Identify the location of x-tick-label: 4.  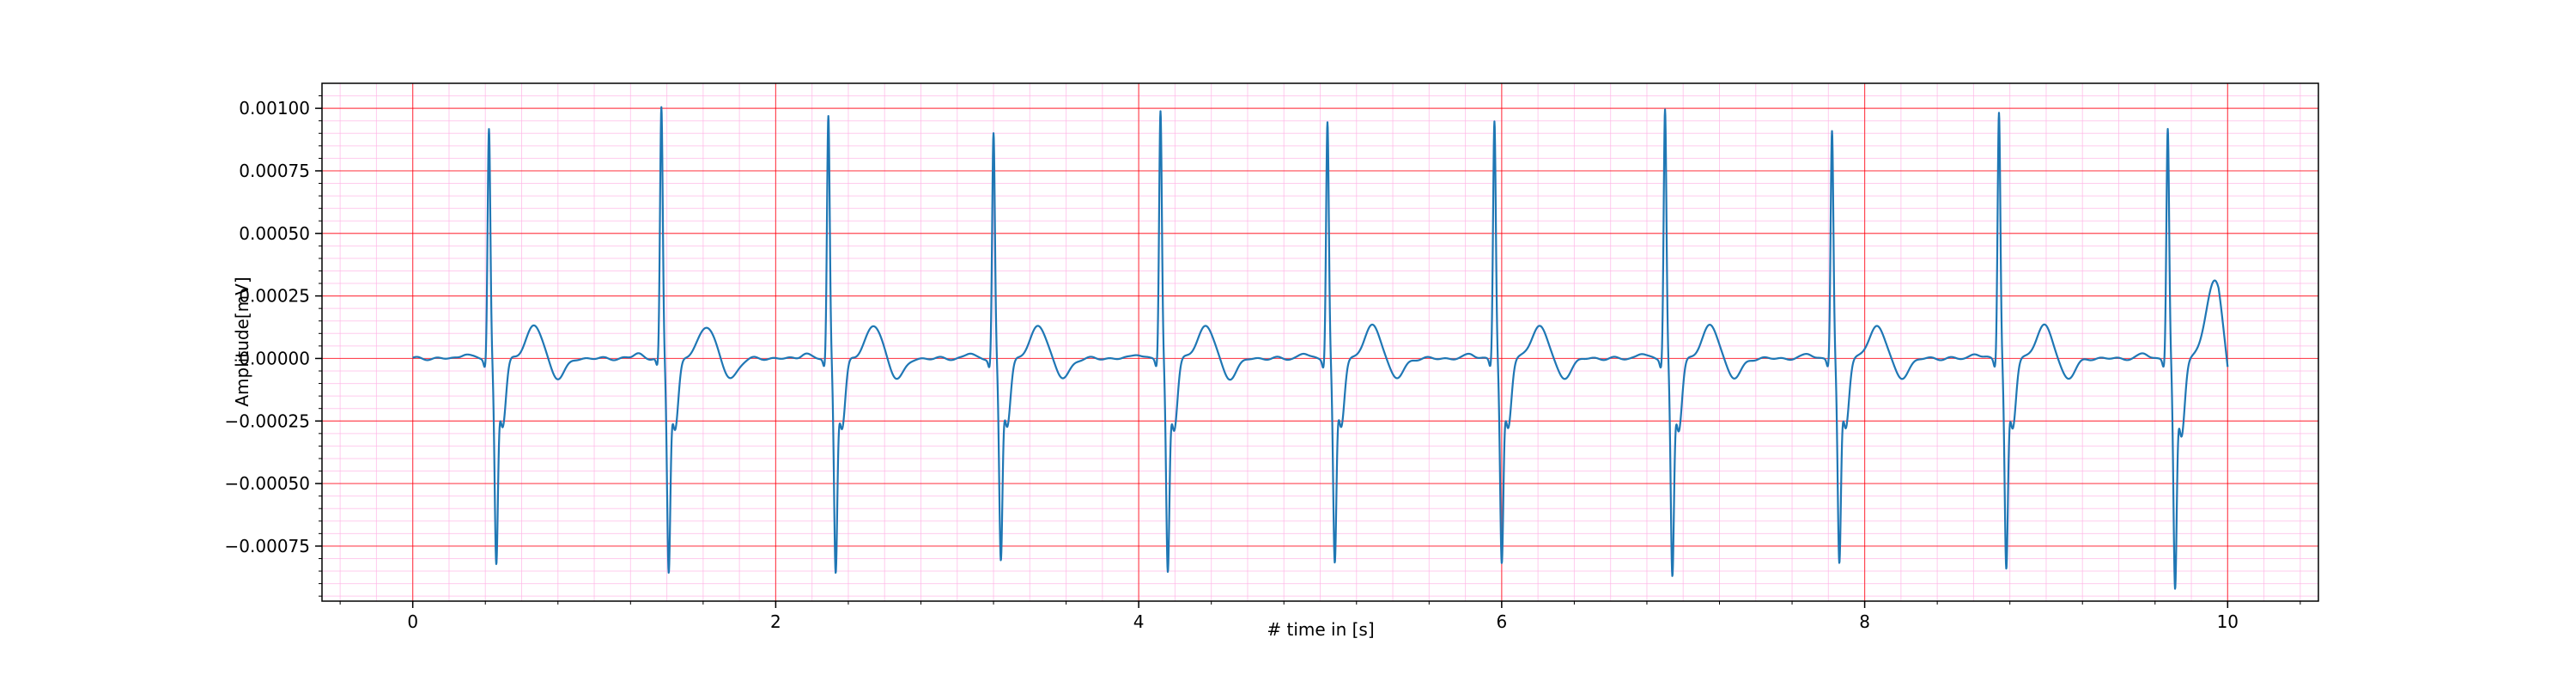
(1139, 621).